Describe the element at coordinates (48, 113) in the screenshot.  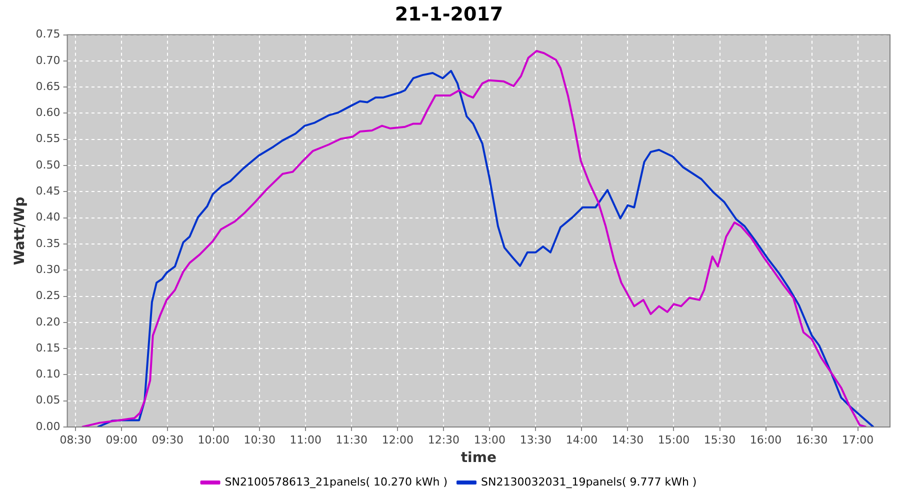
I see `y-tick-label: 0.60` at that location.